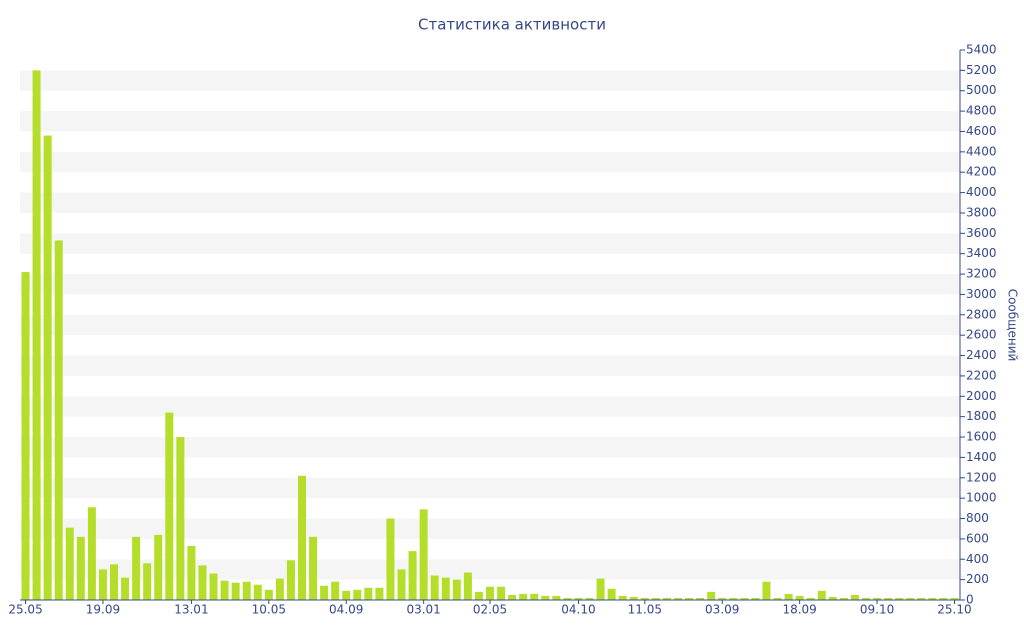  I want to click on y-tick-label: 3800, so click(981, 212).